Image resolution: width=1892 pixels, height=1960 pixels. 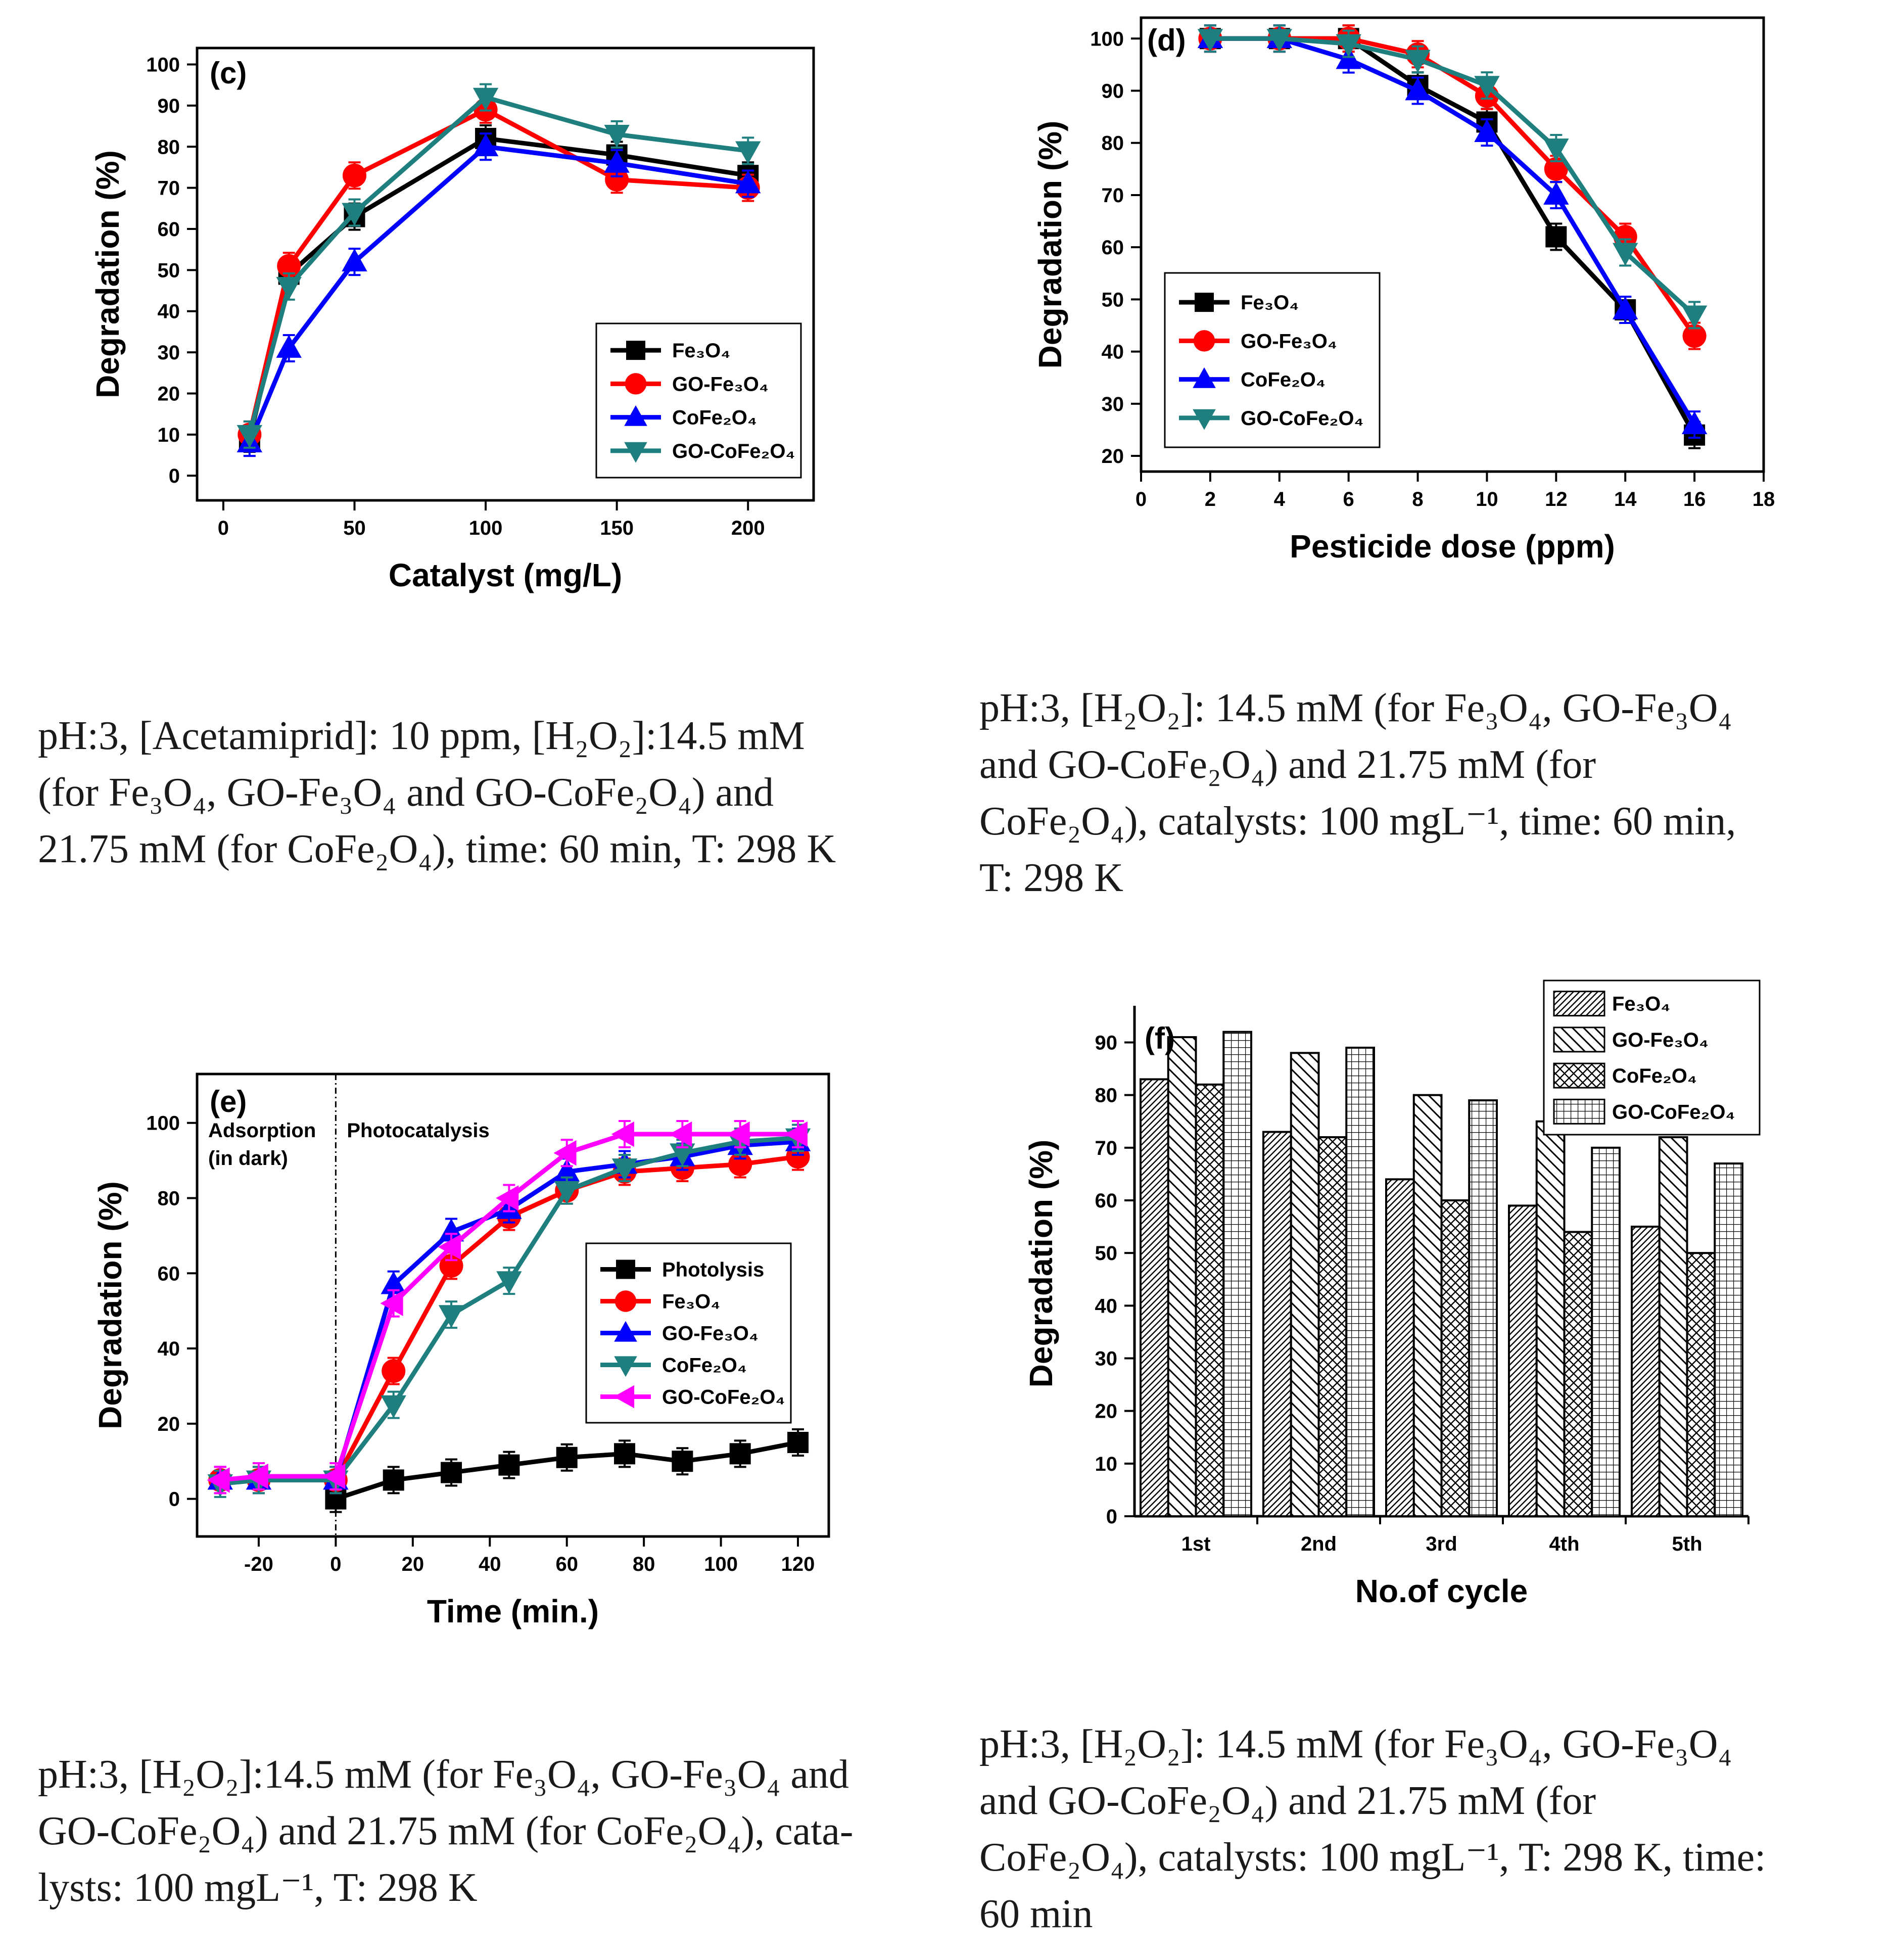 What do you see at coordinates (262, 1130) in the screenshot?
I see `annotation-adsorption: Adsorption` at bounding box center [262, 1130].